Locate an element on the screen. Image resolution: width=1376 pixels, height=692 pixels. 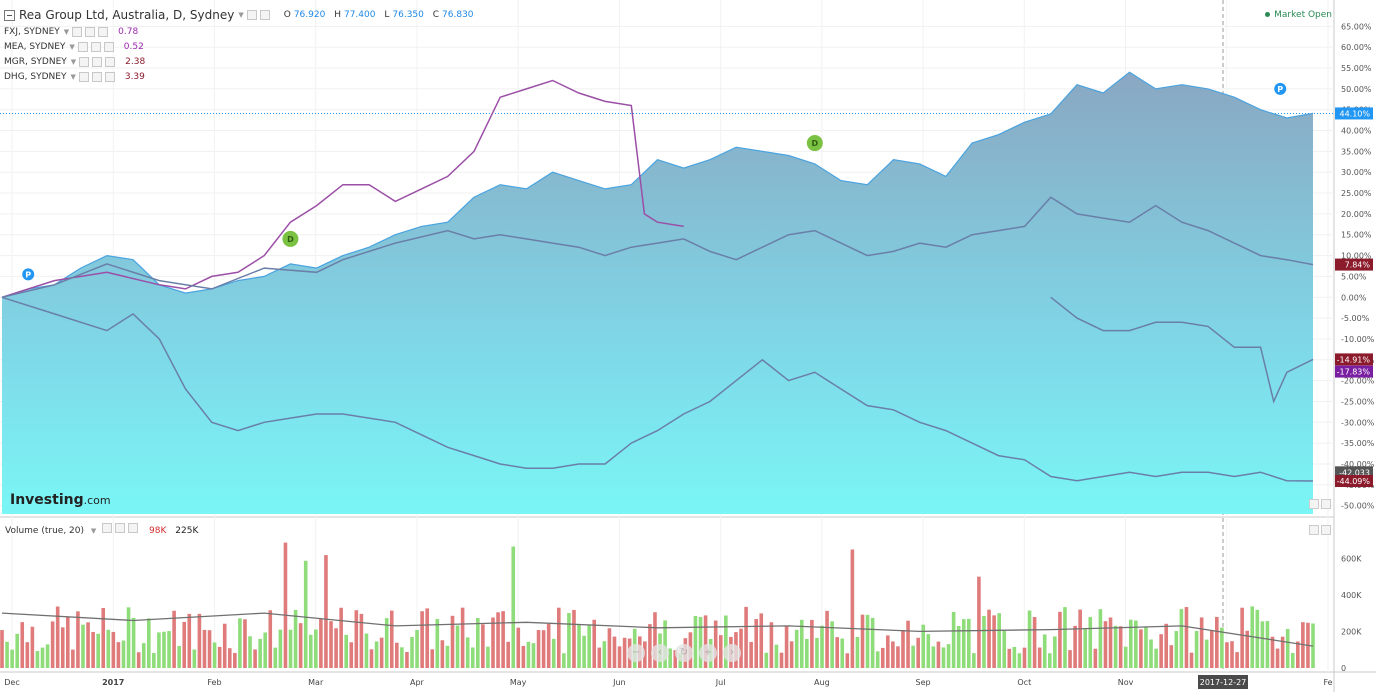
compare-row: MEA, SYDNEY ▼ 0.52 is located at coordinates (239, 46).